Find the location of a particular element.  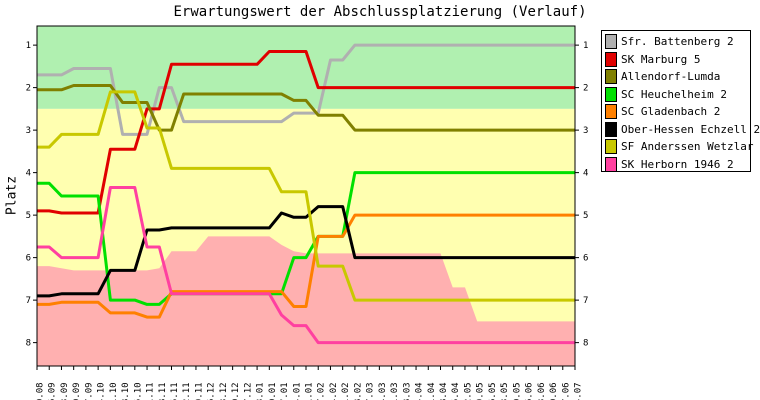

x-tick-label-38: 23.05 is located at coordinates (505, 391).